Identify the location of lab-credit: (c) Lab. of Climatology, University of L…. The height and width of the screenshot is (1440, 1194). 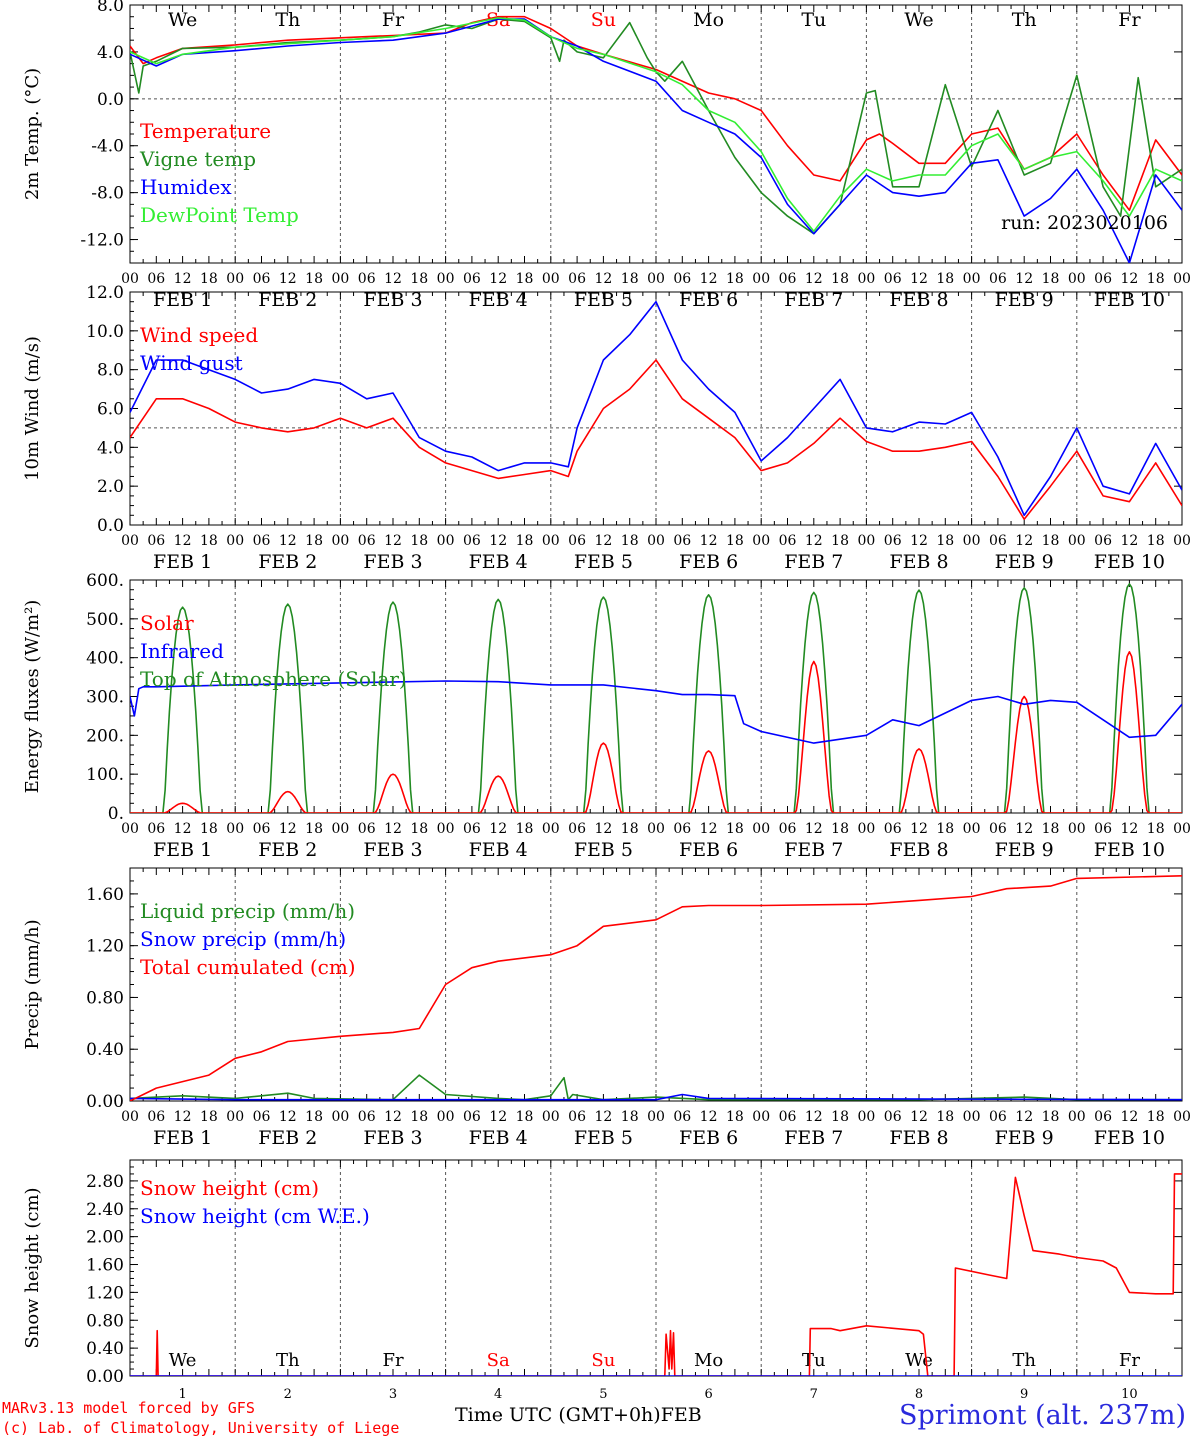
(201, 1428).